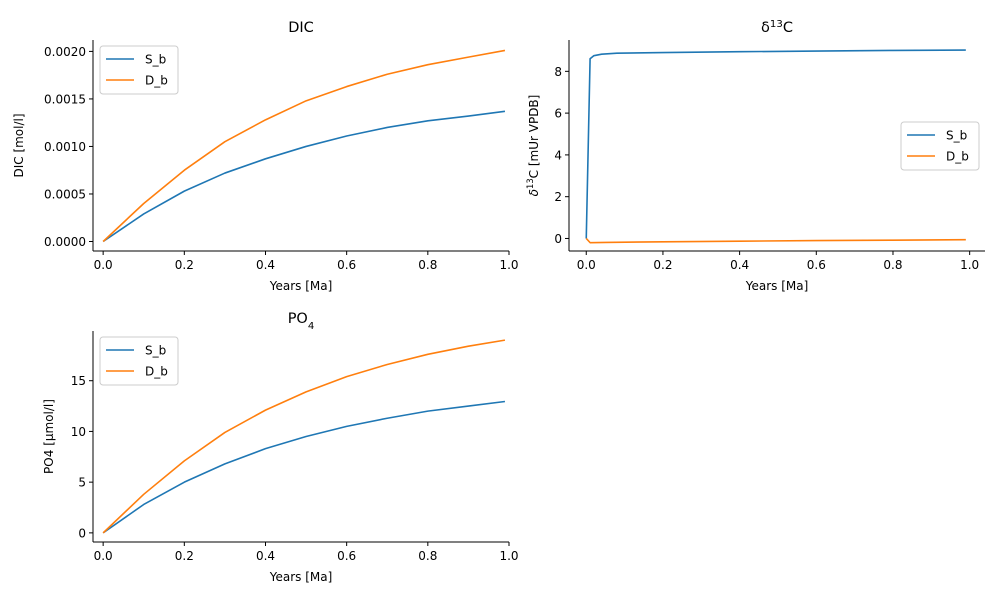  What do you see at coordinates (534, 192) in the screenshot?
I see `y-axis-label-part: δ` at bounding box center [534, 192].